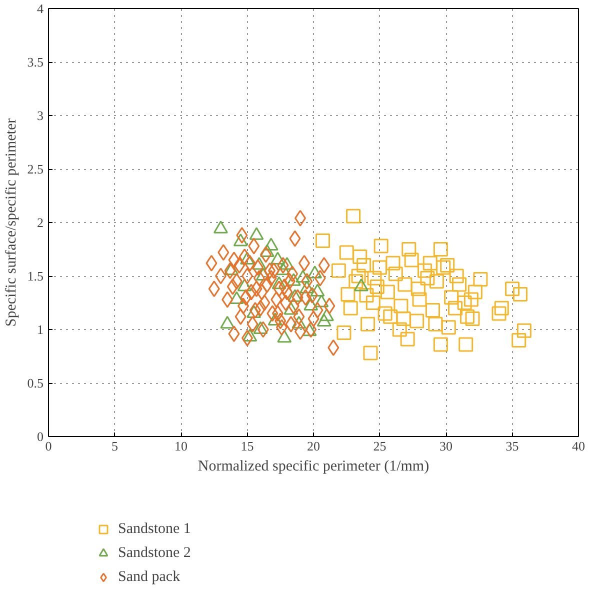 Image resolution: width=613 pixels, height=616 pixels. Describe the element at coordinates (314, 466) in the screenshot. I see `x-axis-title: Normalized specific perimeter (1/mm)` at that location.